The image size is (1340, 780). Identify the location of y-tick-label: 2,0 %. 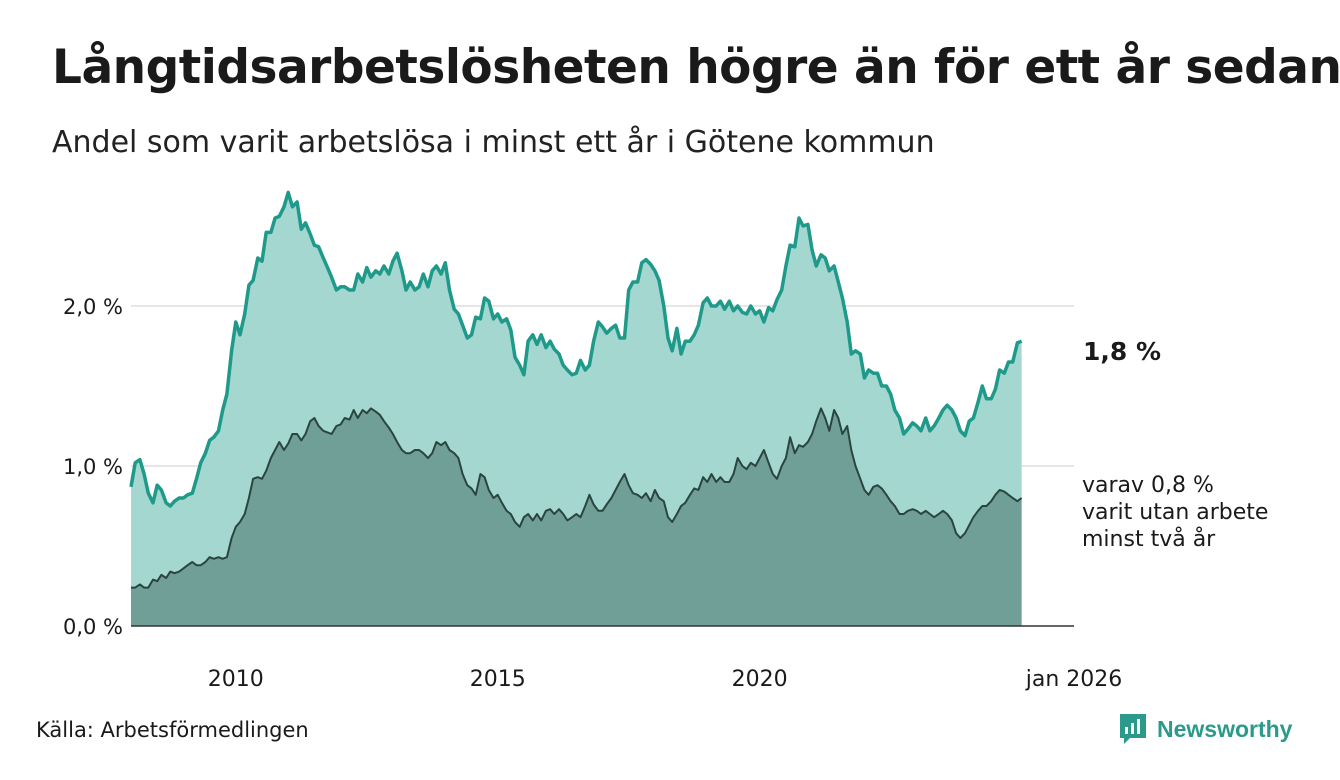
(93, 307).